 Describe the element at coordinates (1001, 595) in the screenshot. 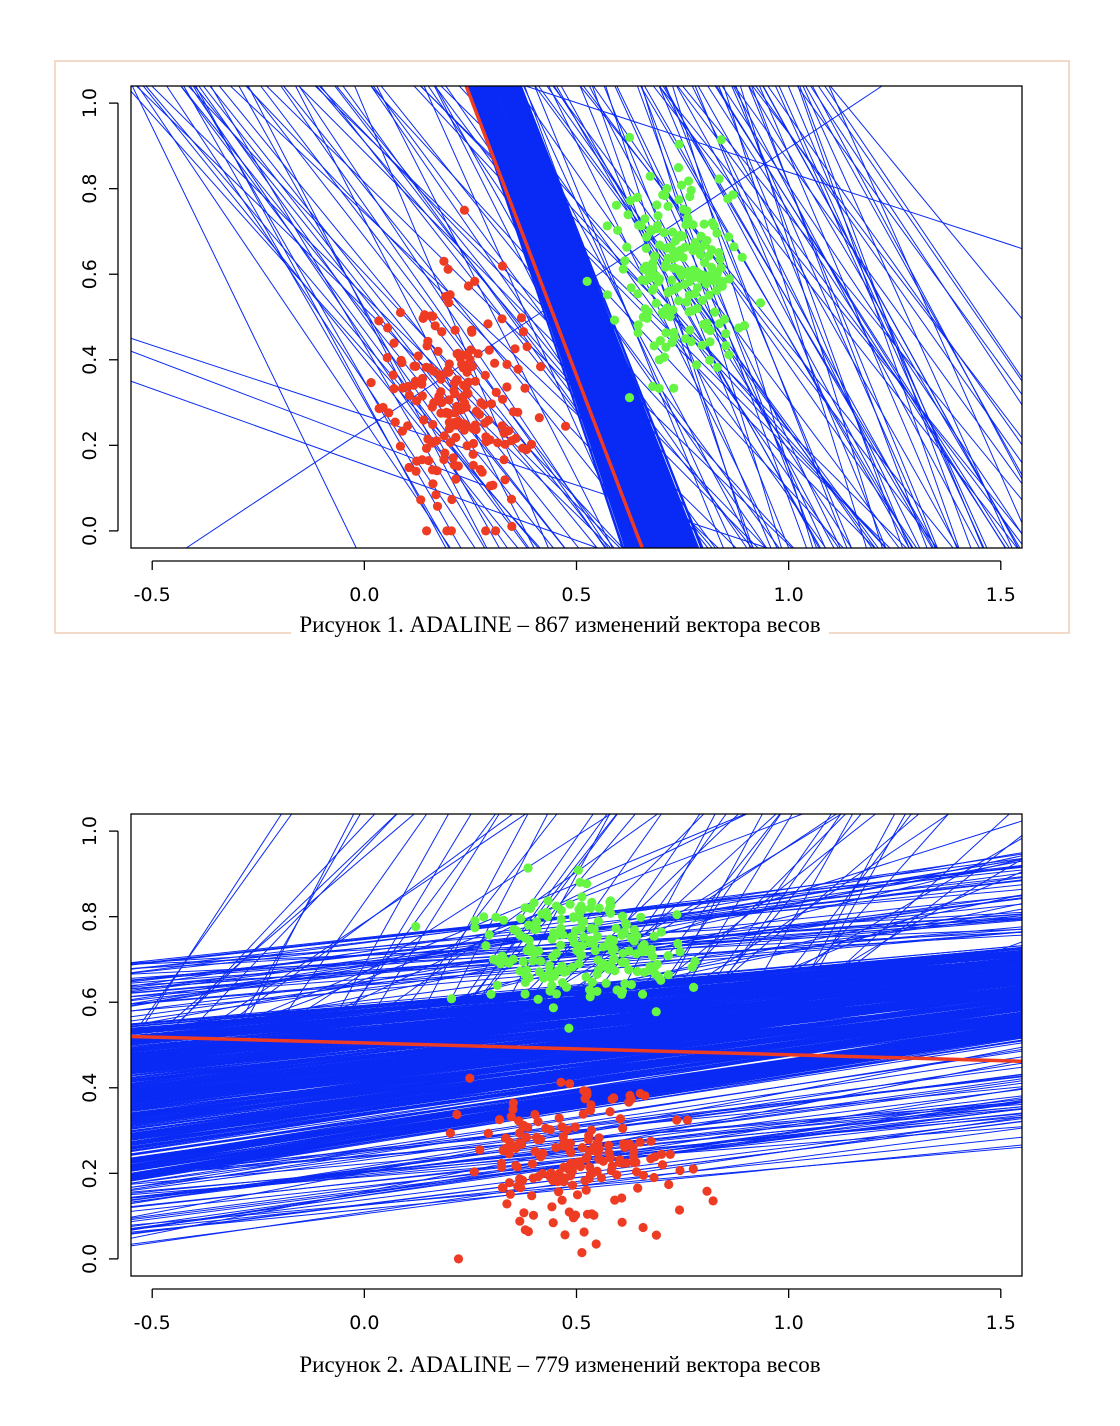

I see `figure-1-x-tick-label-4: 1.5` at that location.